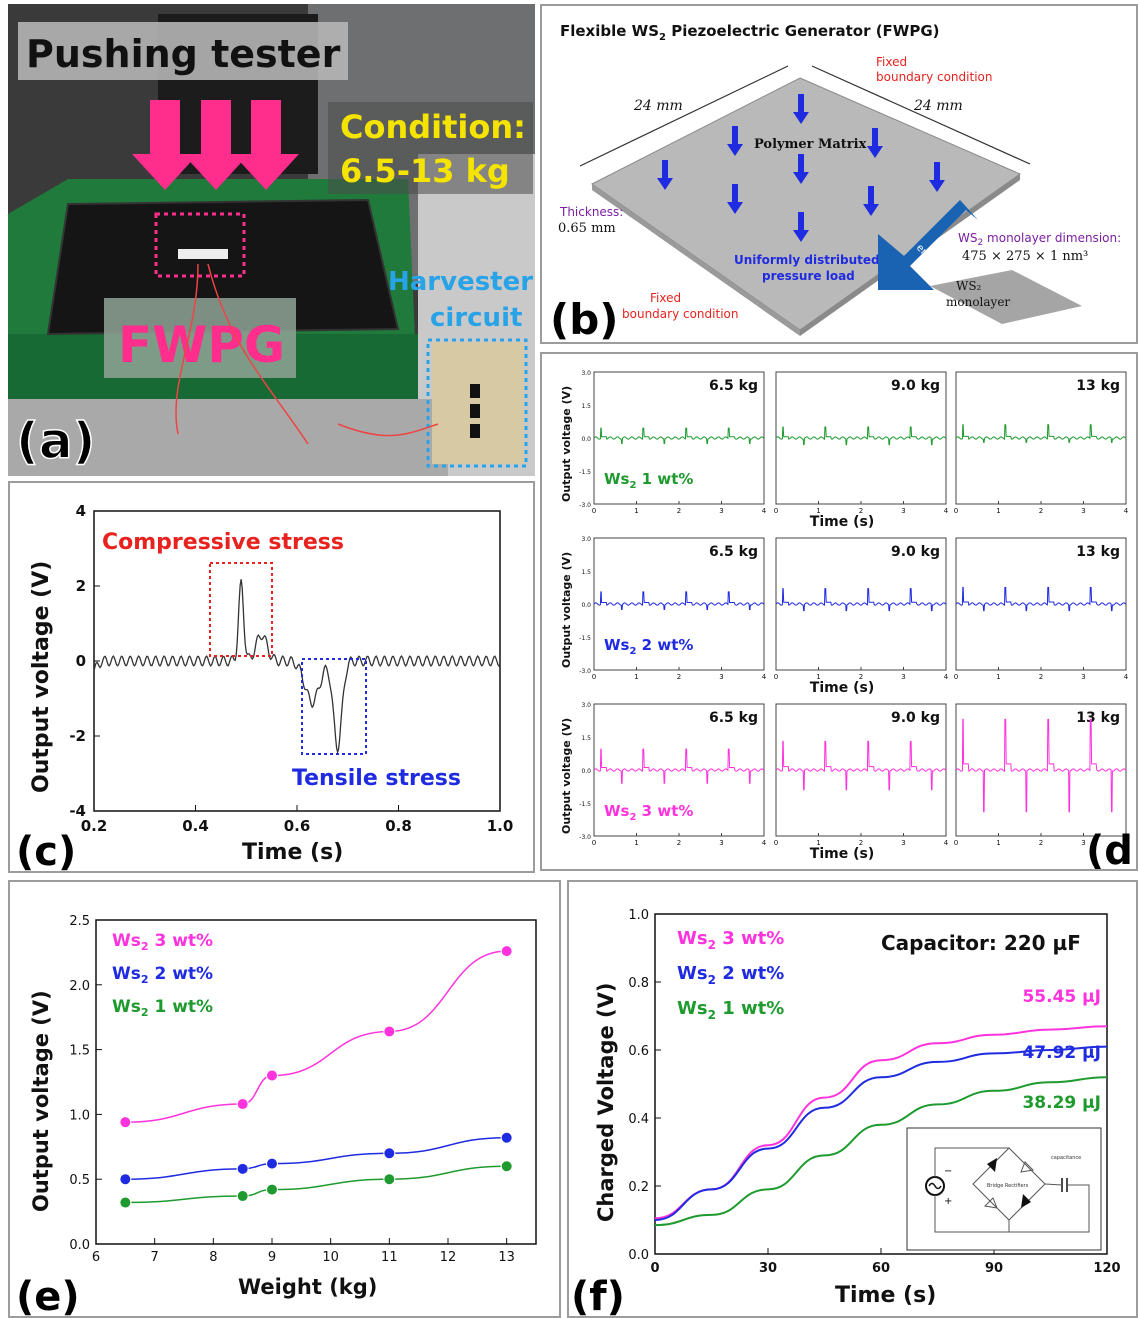 This screenshot has width=1138, height=1318. Describe the element at coordinates (591, 212) in the screenshot. I see `thickness-label: Thickness:` at that location.